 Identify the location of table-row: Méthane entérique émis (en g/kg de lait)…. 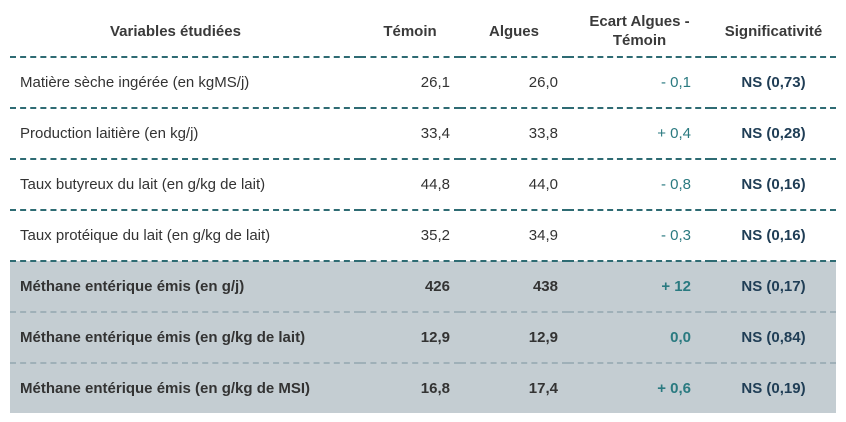
(423, 338).